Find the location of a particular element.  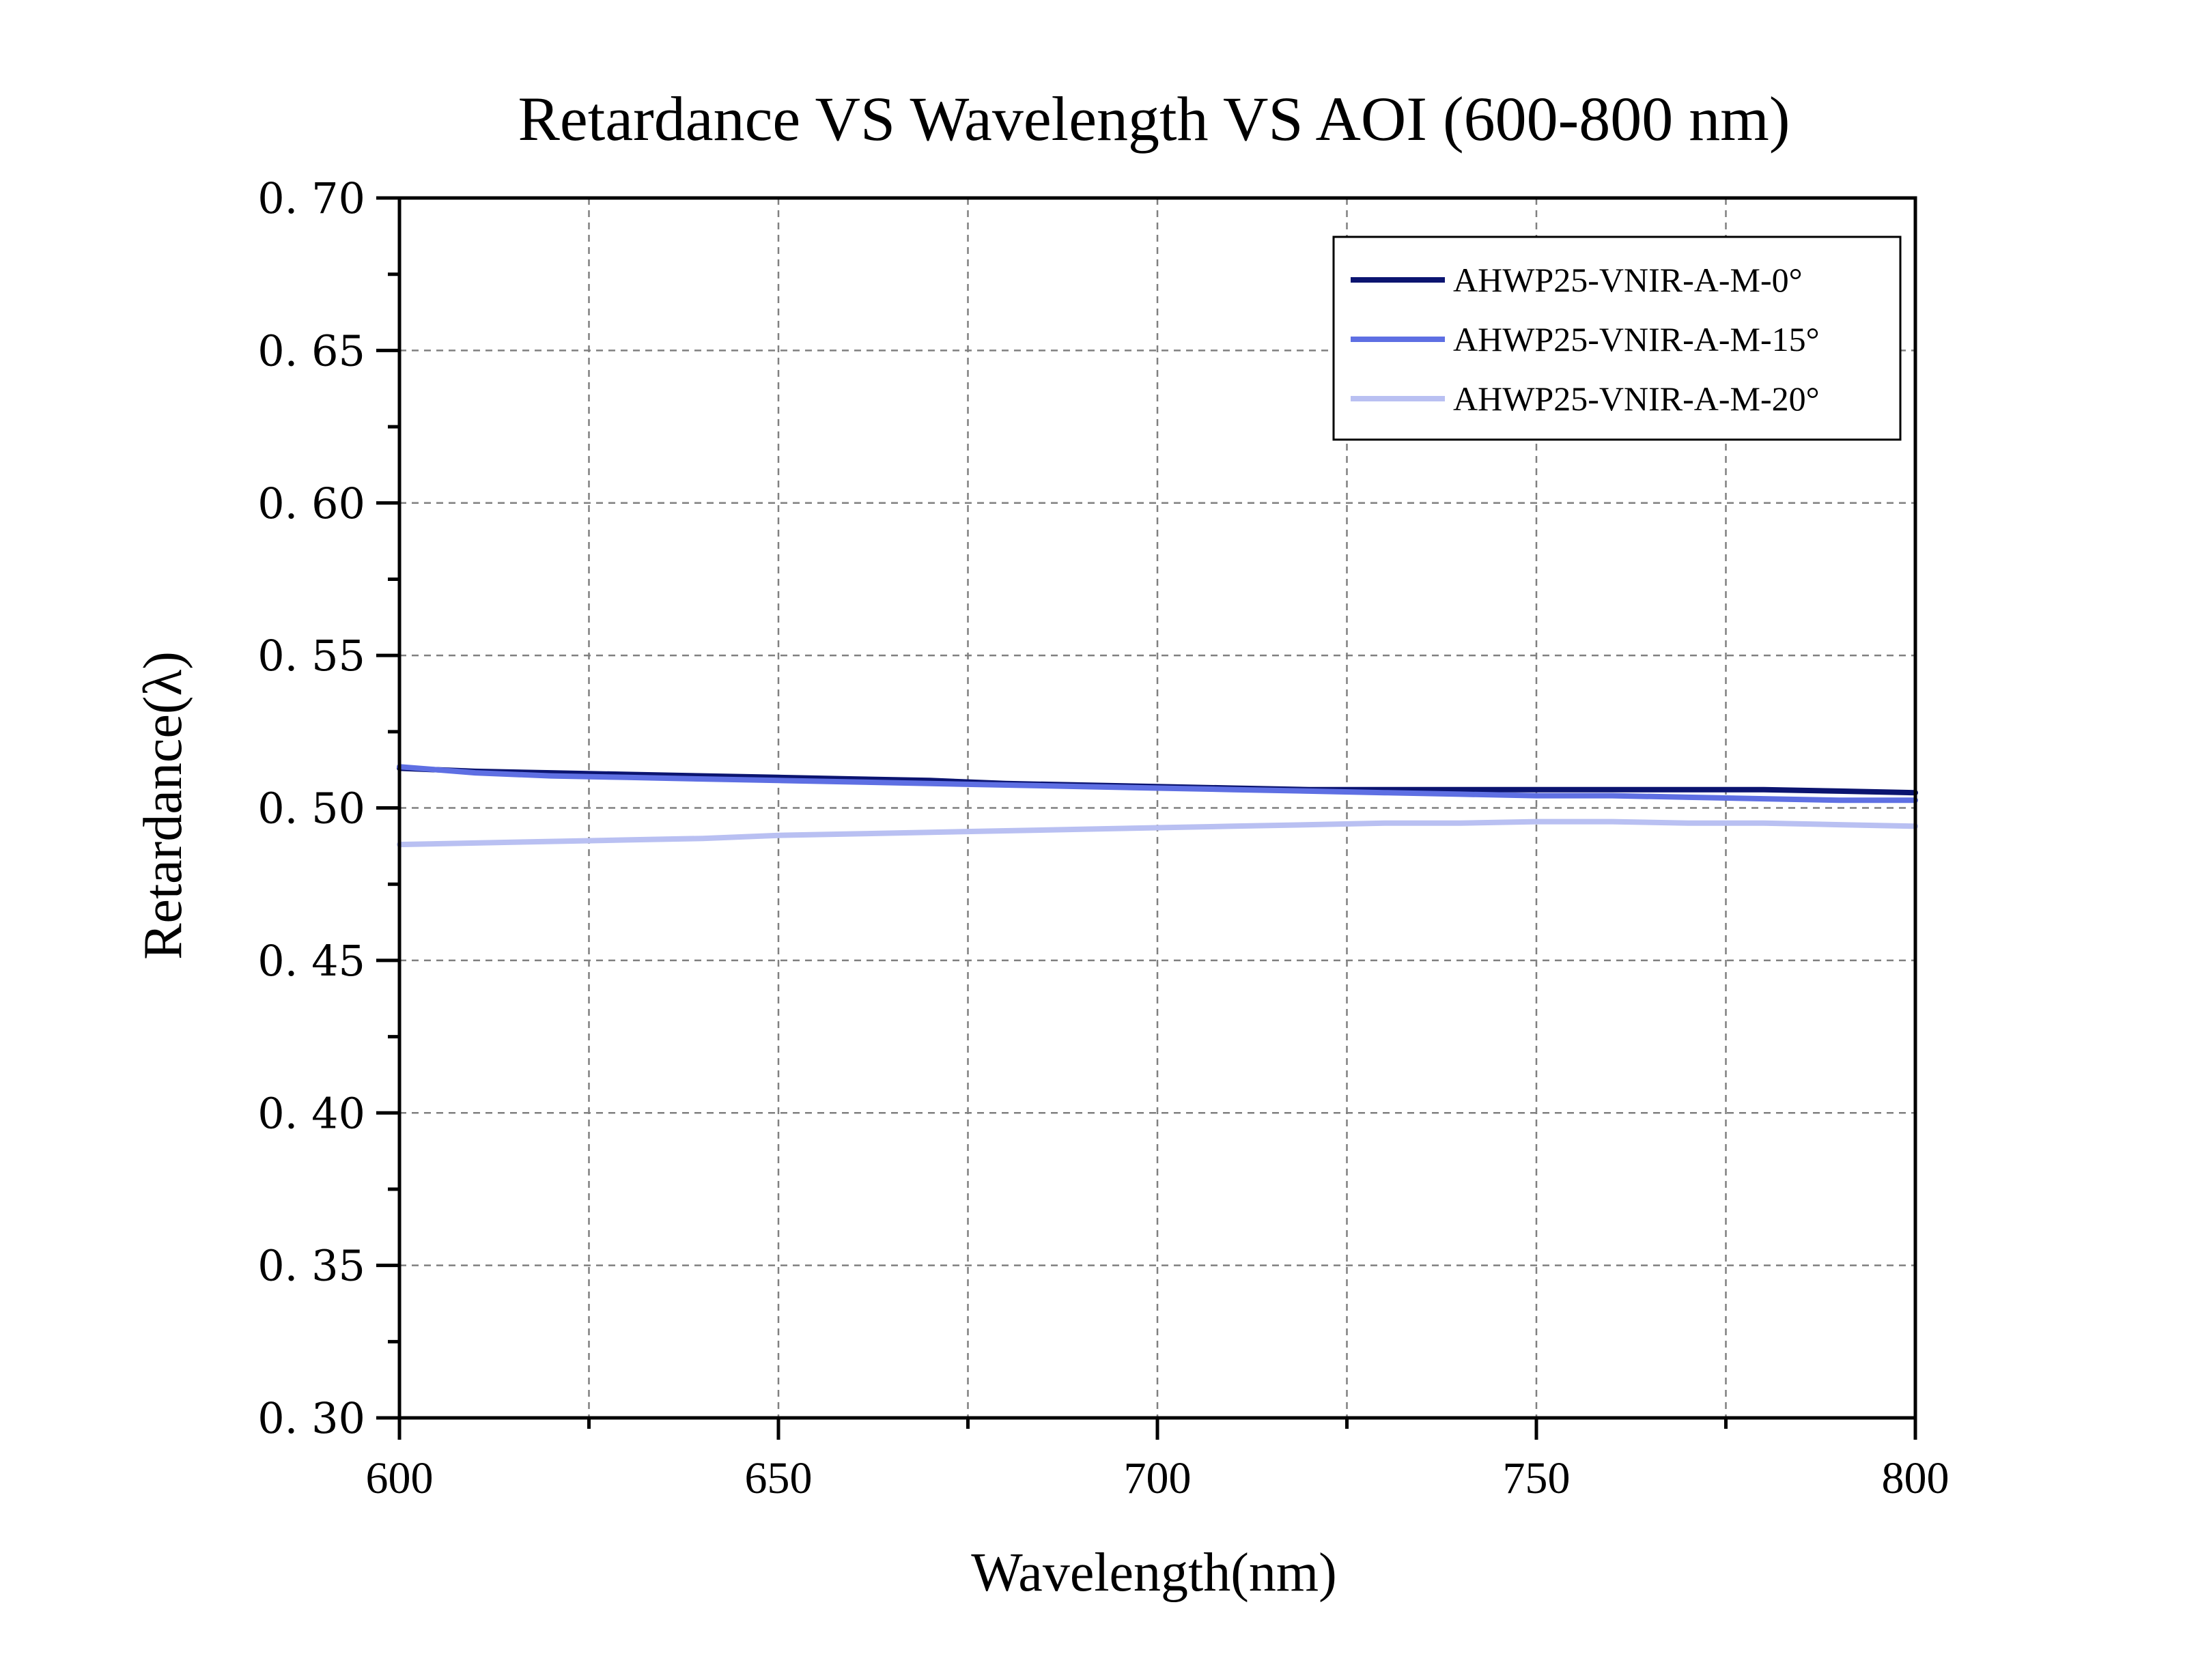

x-tick-label: 650 is located at coordinates (779, 1478).